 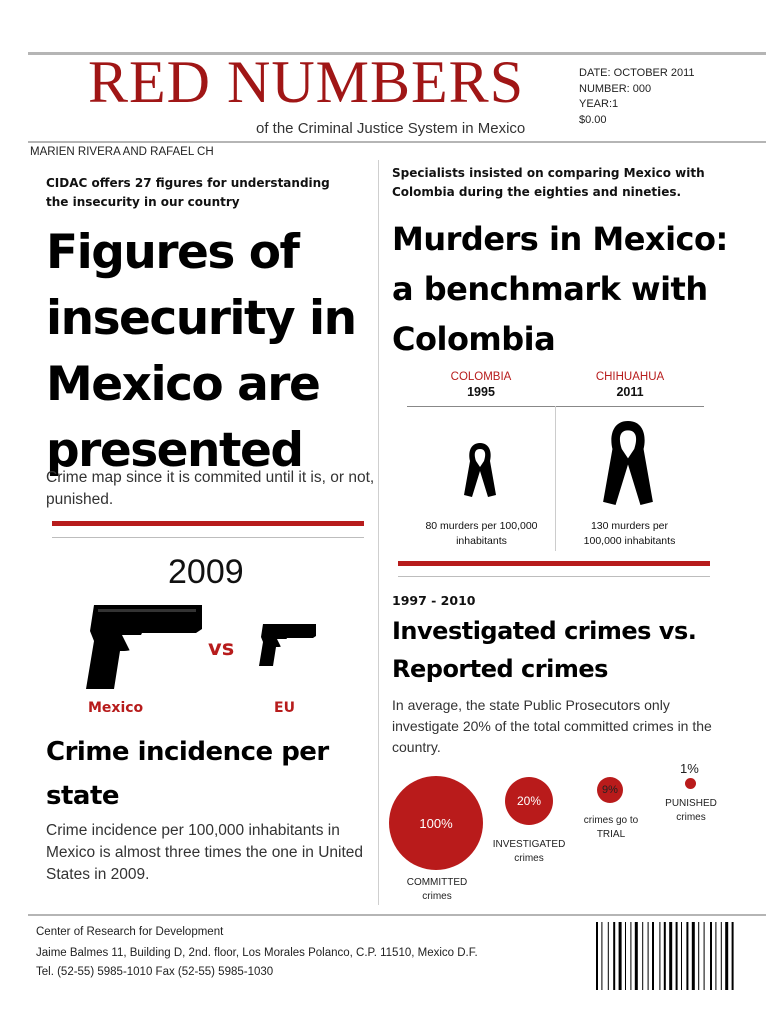 What do you see at coordinates (481, 533) in the screenshot?
I see `comparison-caption: 80 murders per 100,000 inhabitants` at bounding box center [481, 533].